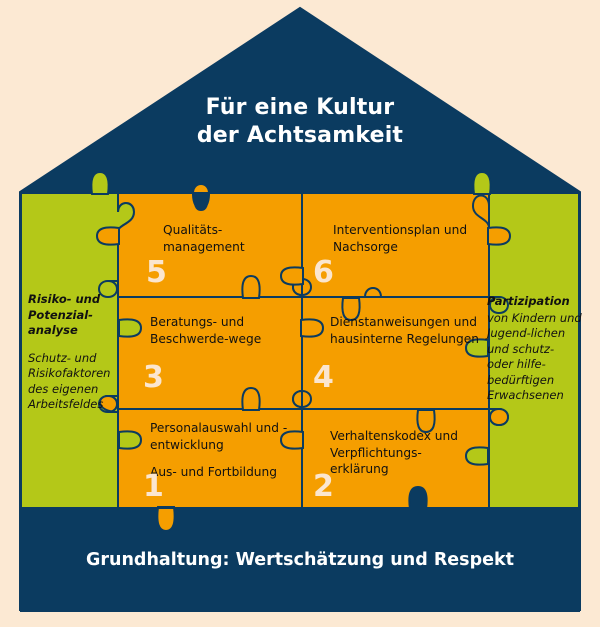  I want to click on piece-6-line1: Interventionsplan und Nachsorge, so click(400, 238).